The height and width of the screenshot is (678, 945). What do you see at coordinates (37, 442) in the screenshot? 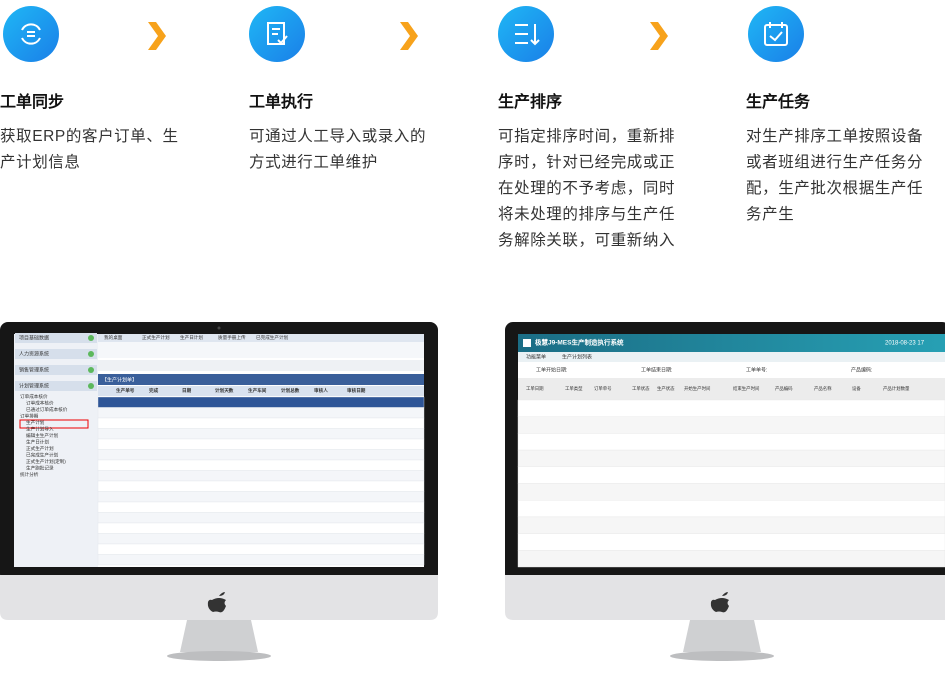
I see `tree-item: 生产日计划` at bounding box center [37, 442].